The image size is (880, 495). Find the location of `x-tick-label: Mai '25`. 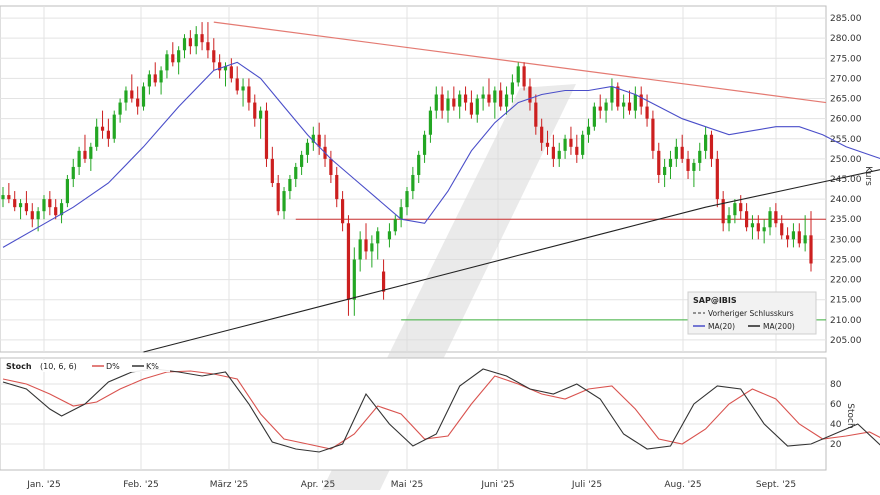

x-tick-label: Mai '25 is located at coordinates (407, 485).